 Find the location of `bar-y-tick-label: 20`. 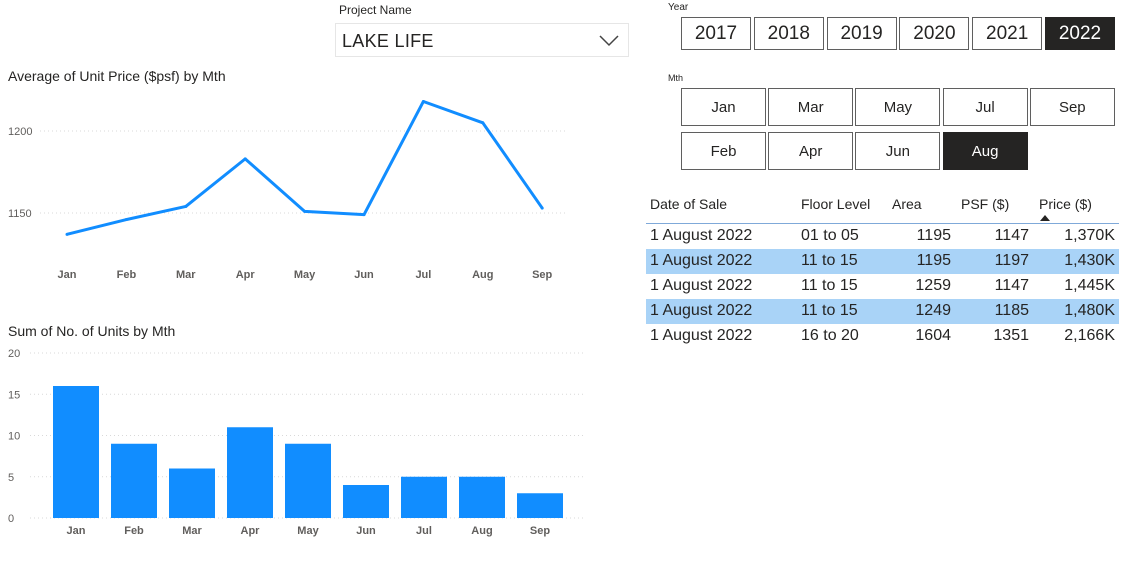

bar-y-tick-label: 20 is located at coordinates (14, 354).